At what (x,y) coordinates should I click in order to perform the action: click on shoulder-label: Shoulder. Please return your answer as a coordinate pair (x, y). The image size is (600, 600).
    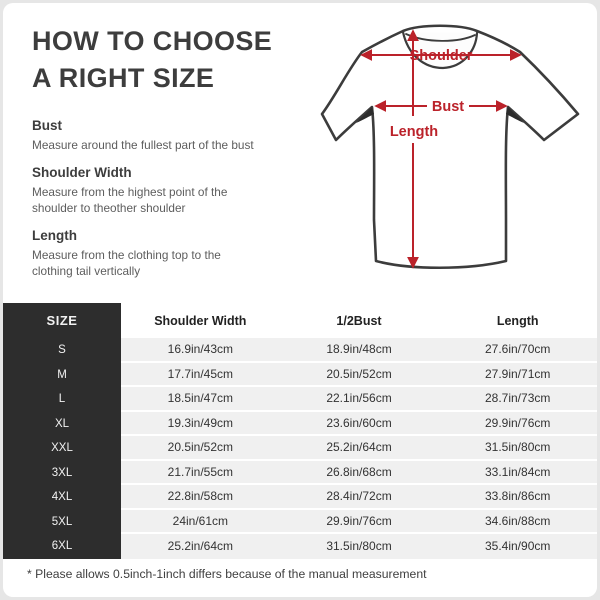
    Looking at the image, I should click on (441, 56).